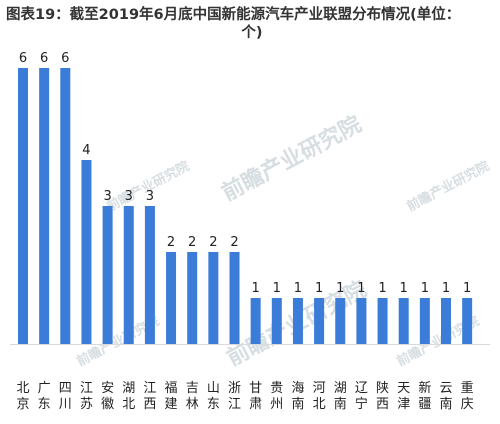 This screenshot has width=500, height=424. What do you see at coordinates (319, 396) in the screenshot?
I see `category-label: 河北` at bounding box center [319, 396].